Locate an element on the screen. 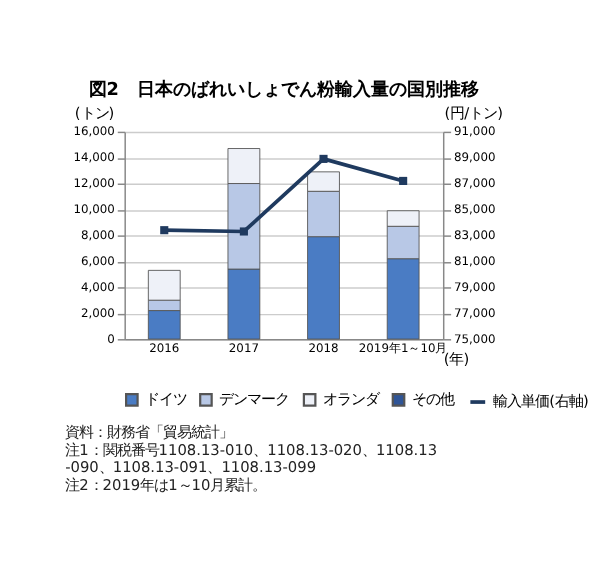 This screenshot has width=600, height=588. text: 注1：関税番号1108.13-010、1108.13-020、1108.13-090、1108.13-091、1108.13-099 is located at coordinates (251, 458).